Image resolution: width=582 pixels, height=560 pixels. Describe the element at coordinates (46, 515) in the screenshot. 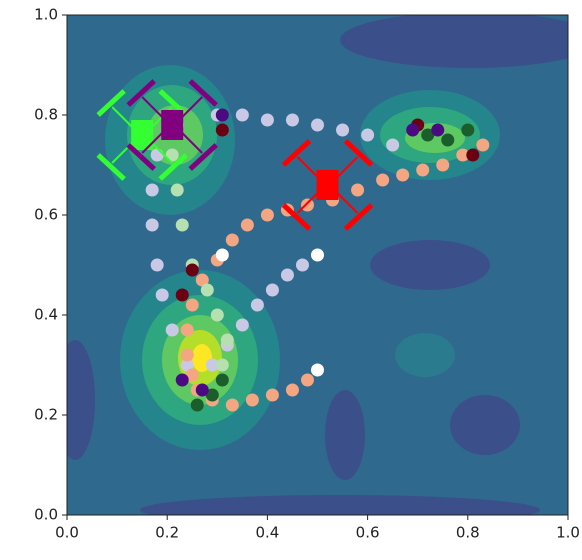

I see `y-tick-label: 0.0` at that location.